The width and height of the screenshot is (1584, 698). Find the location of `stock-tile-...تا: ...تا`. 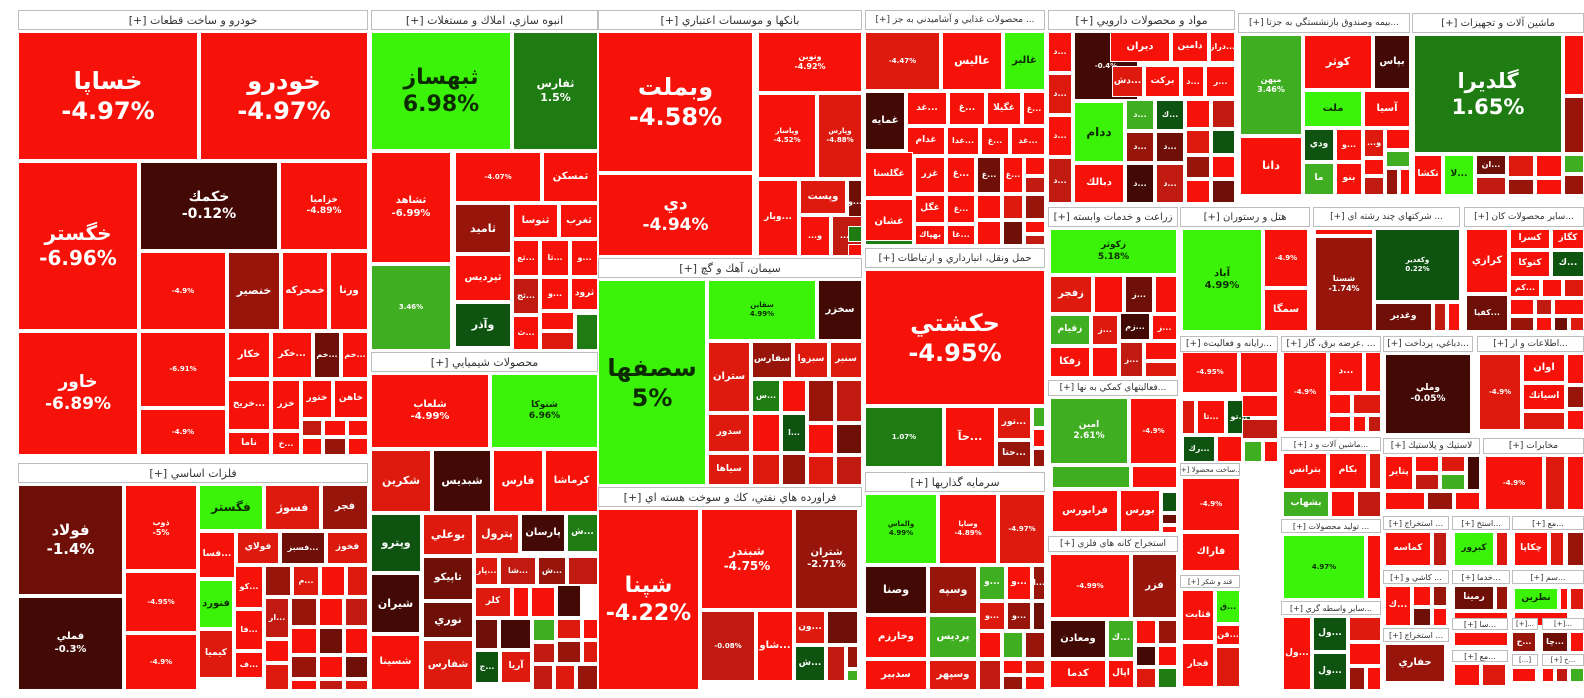

stock-tile-...تا: ...تا is located at coordinates (1211, 417).